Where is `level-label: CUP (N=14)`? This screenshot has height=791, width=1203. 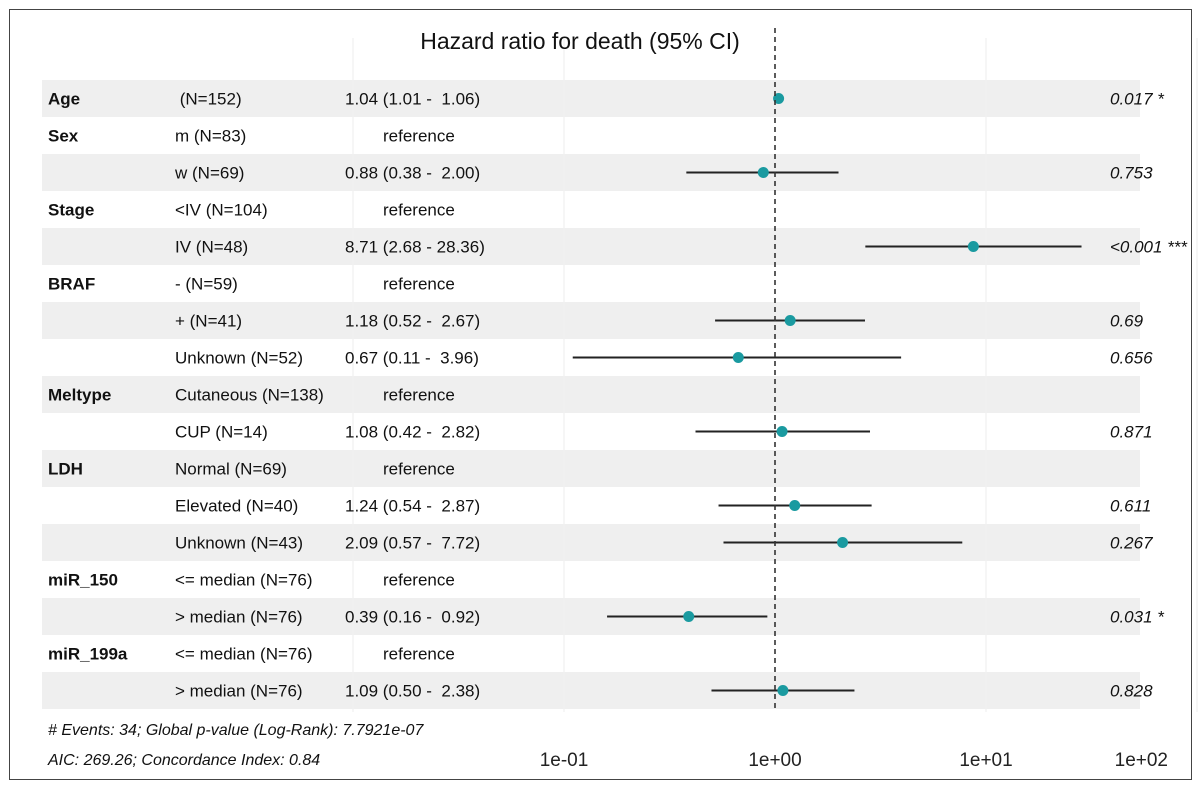 level-label: CUP (N=14) is located at coordinates (221, 432).